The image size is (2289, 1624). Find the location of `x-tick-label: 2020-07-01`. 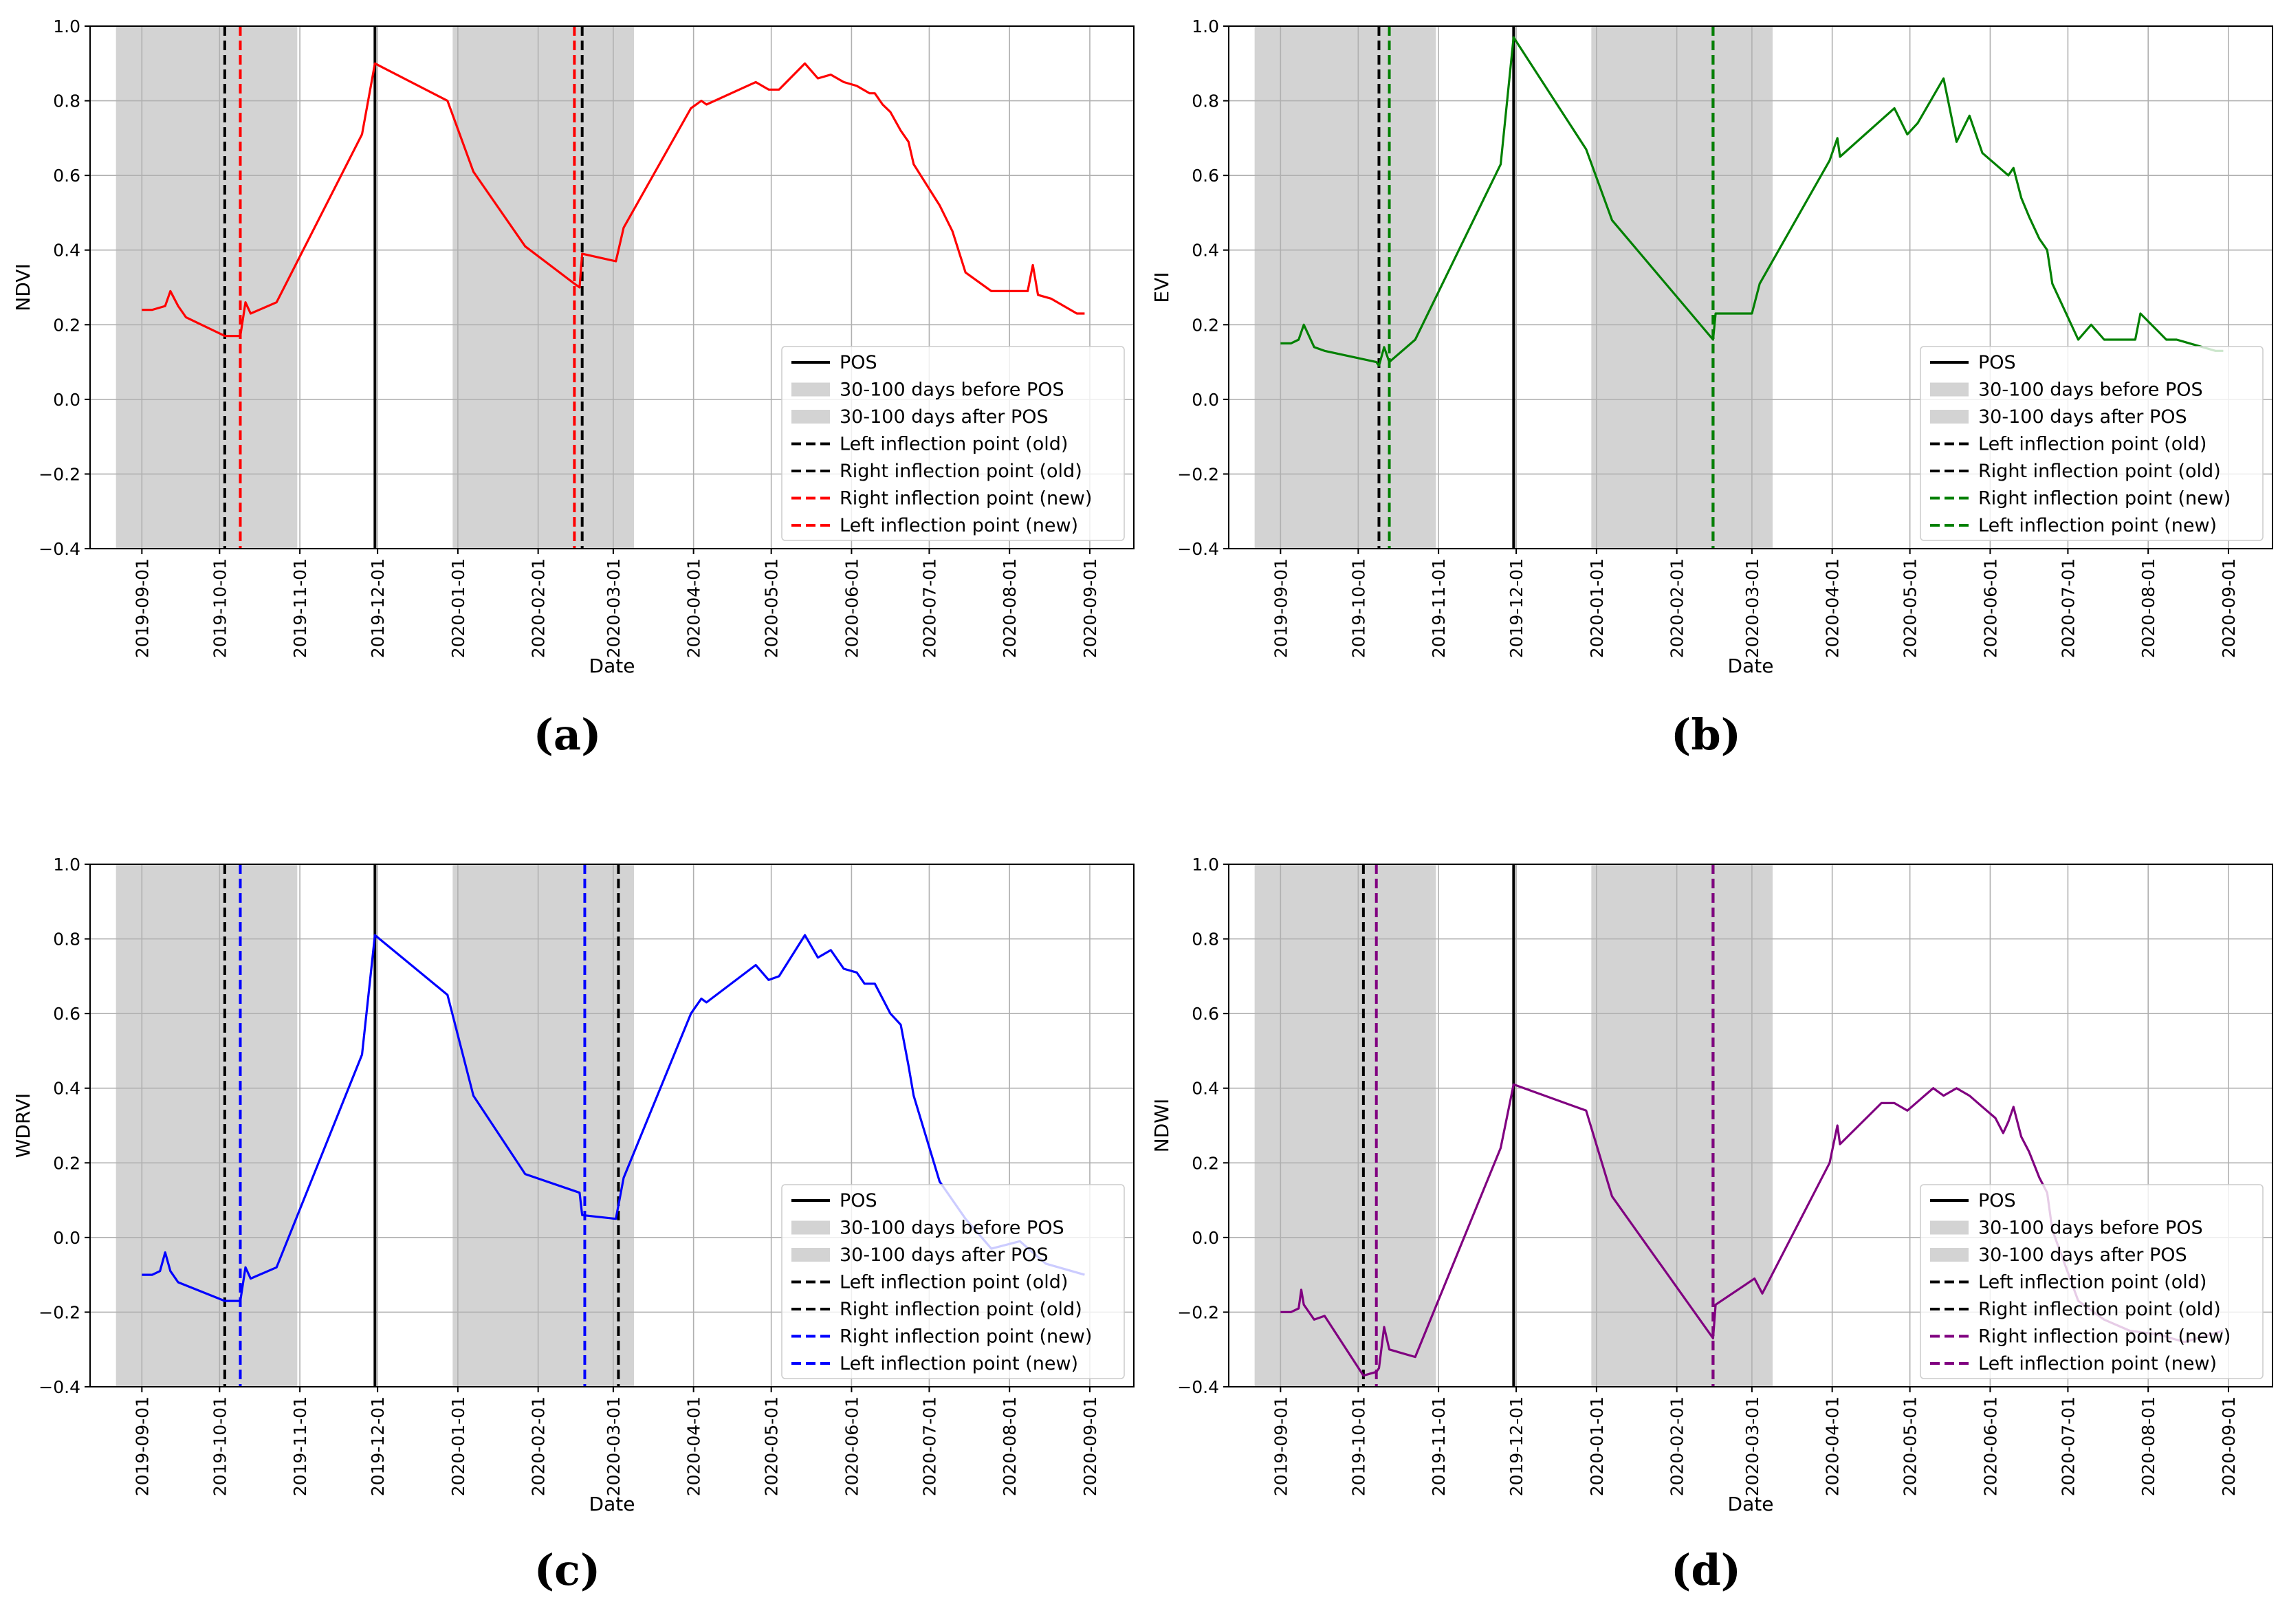

x-tick-label: 2020-07-01 is located at coordinates (2068, 608).